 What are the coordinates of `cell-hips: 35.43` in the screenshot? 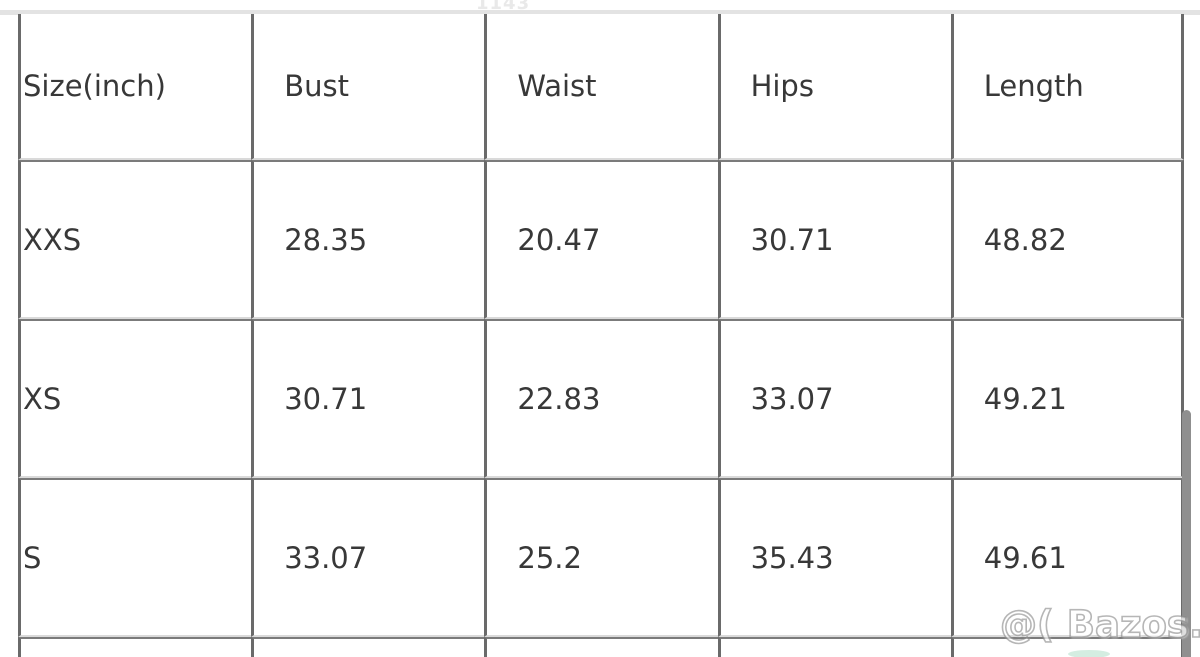 It's located at (834, 557).